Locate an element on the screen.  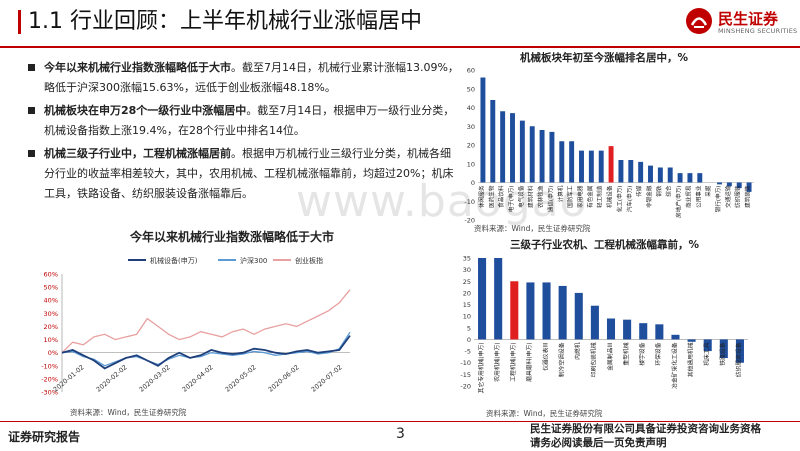
y-tick-label: 50% is located at coordinates (51, 288).